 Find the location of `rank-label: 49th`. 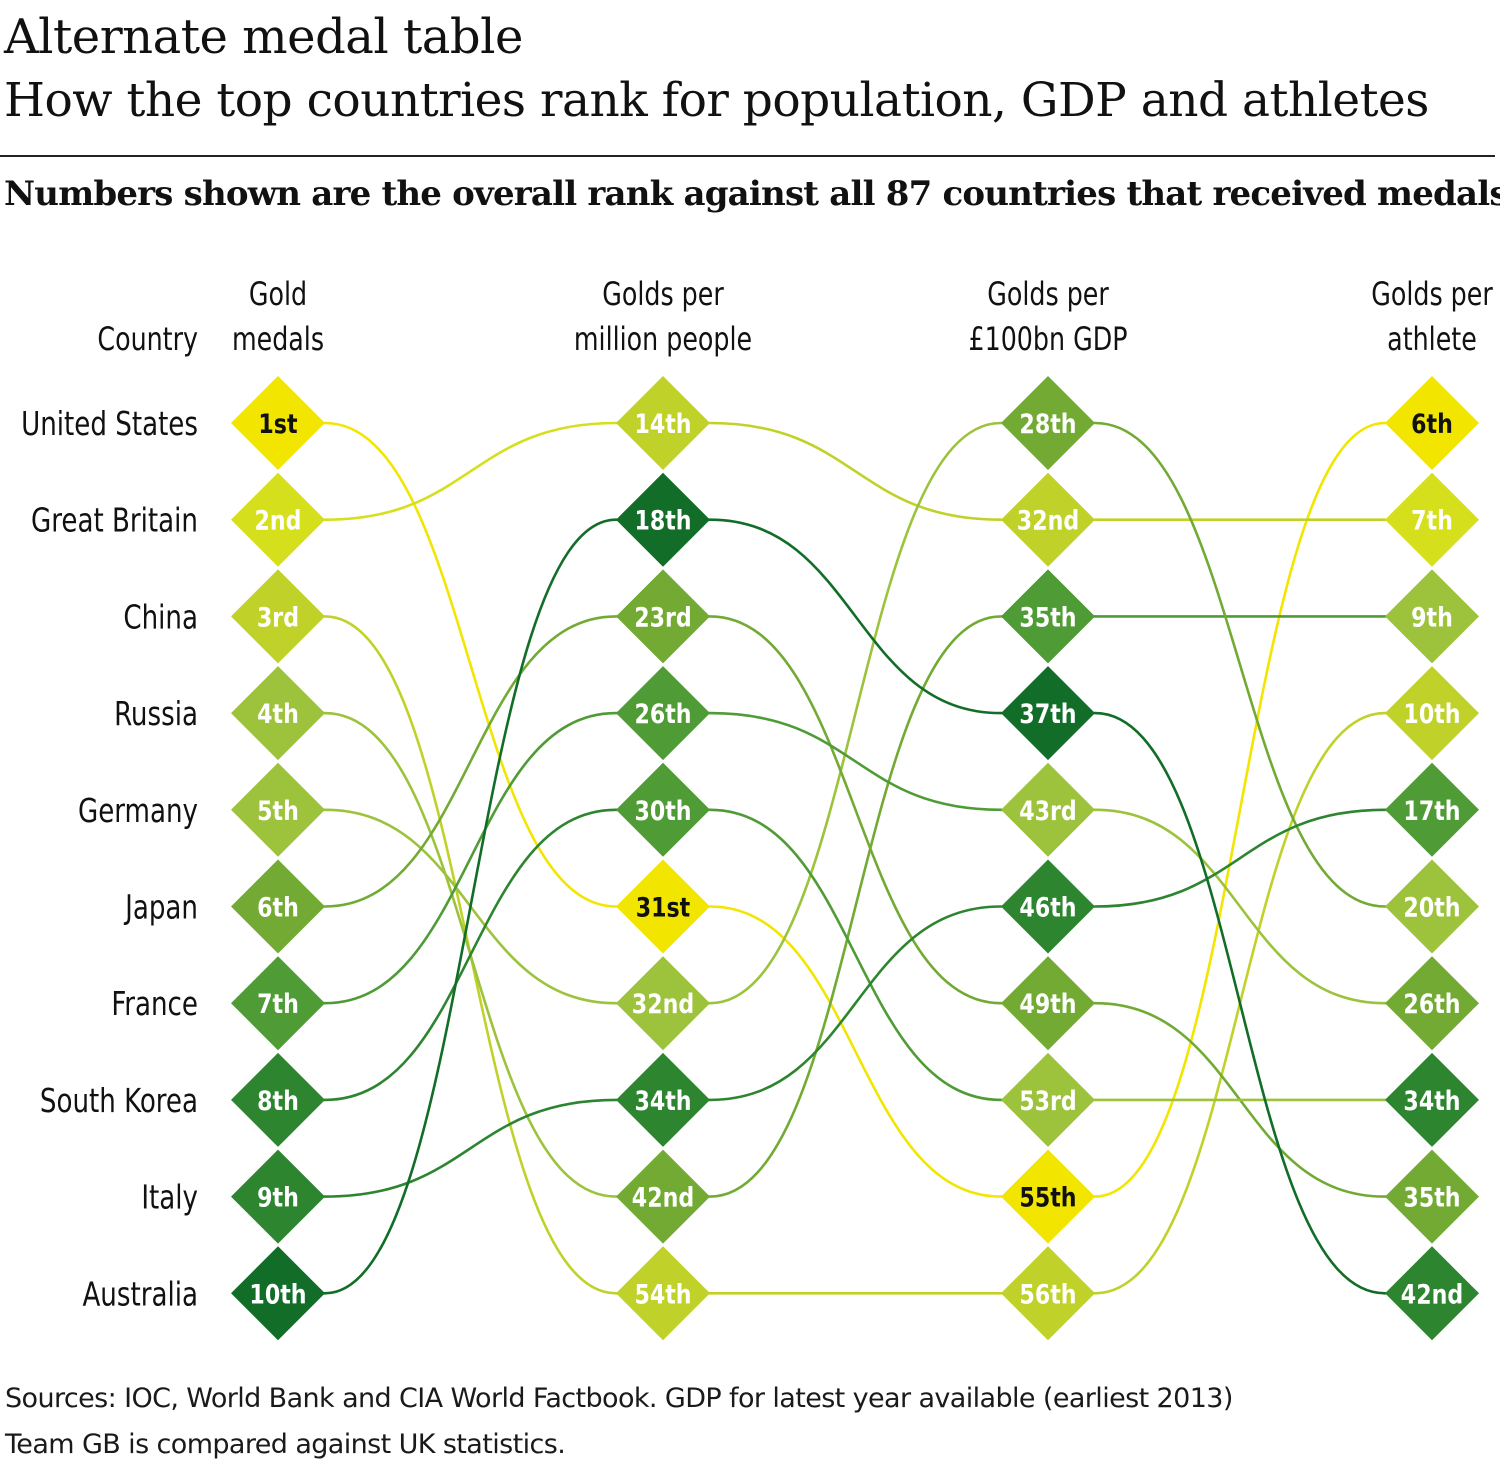

rank-label: 49th is located at coordinates (1047, 1004).